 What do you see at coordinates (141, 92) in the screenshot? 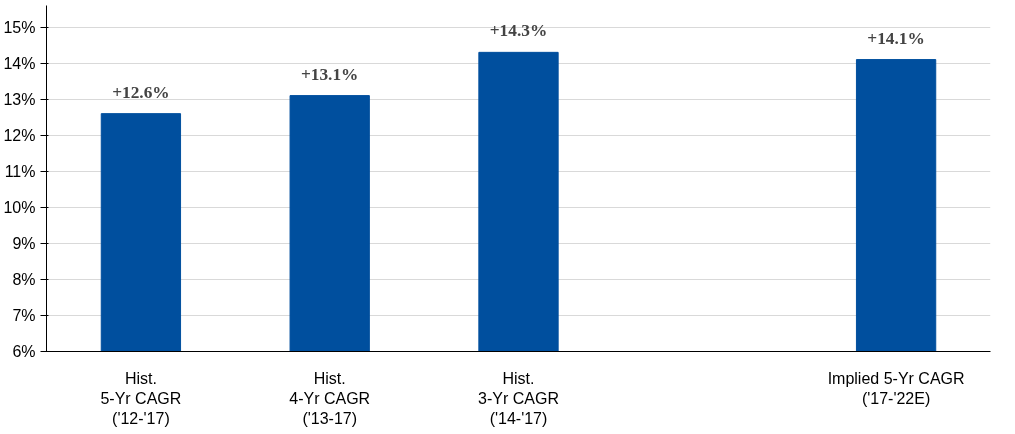
I see `data-label: +12.6%` at bounding box center [141, 92].